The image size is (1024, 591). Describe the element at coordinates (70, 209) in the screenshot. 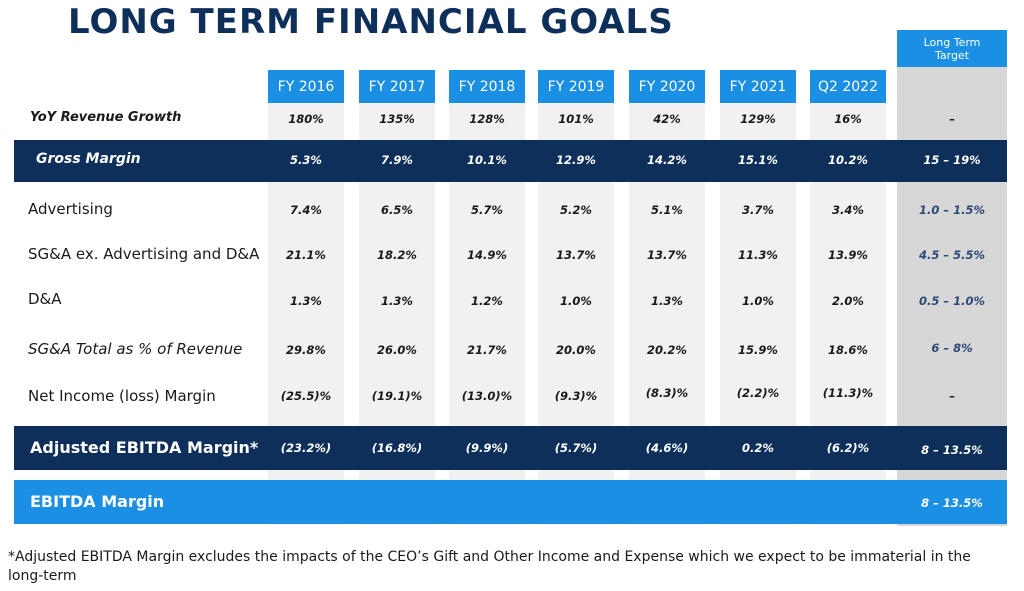

I see `row-label: Advertising` at that location.